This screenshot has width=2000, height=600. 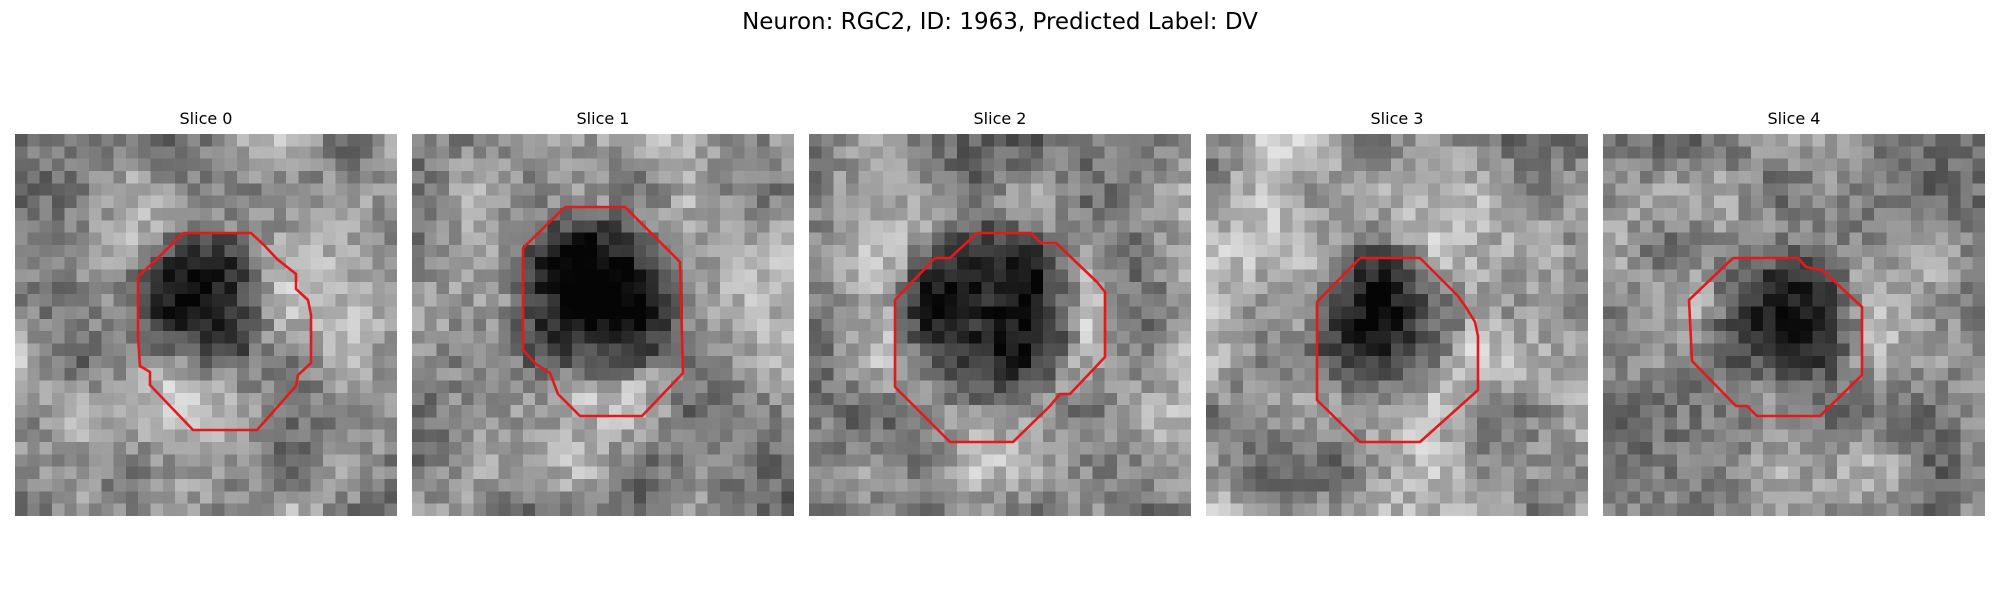 What do you see at coordinates (1397, 350) in the screenshot?
I see `slice-3-contour` at bounding box center [1397, 350].